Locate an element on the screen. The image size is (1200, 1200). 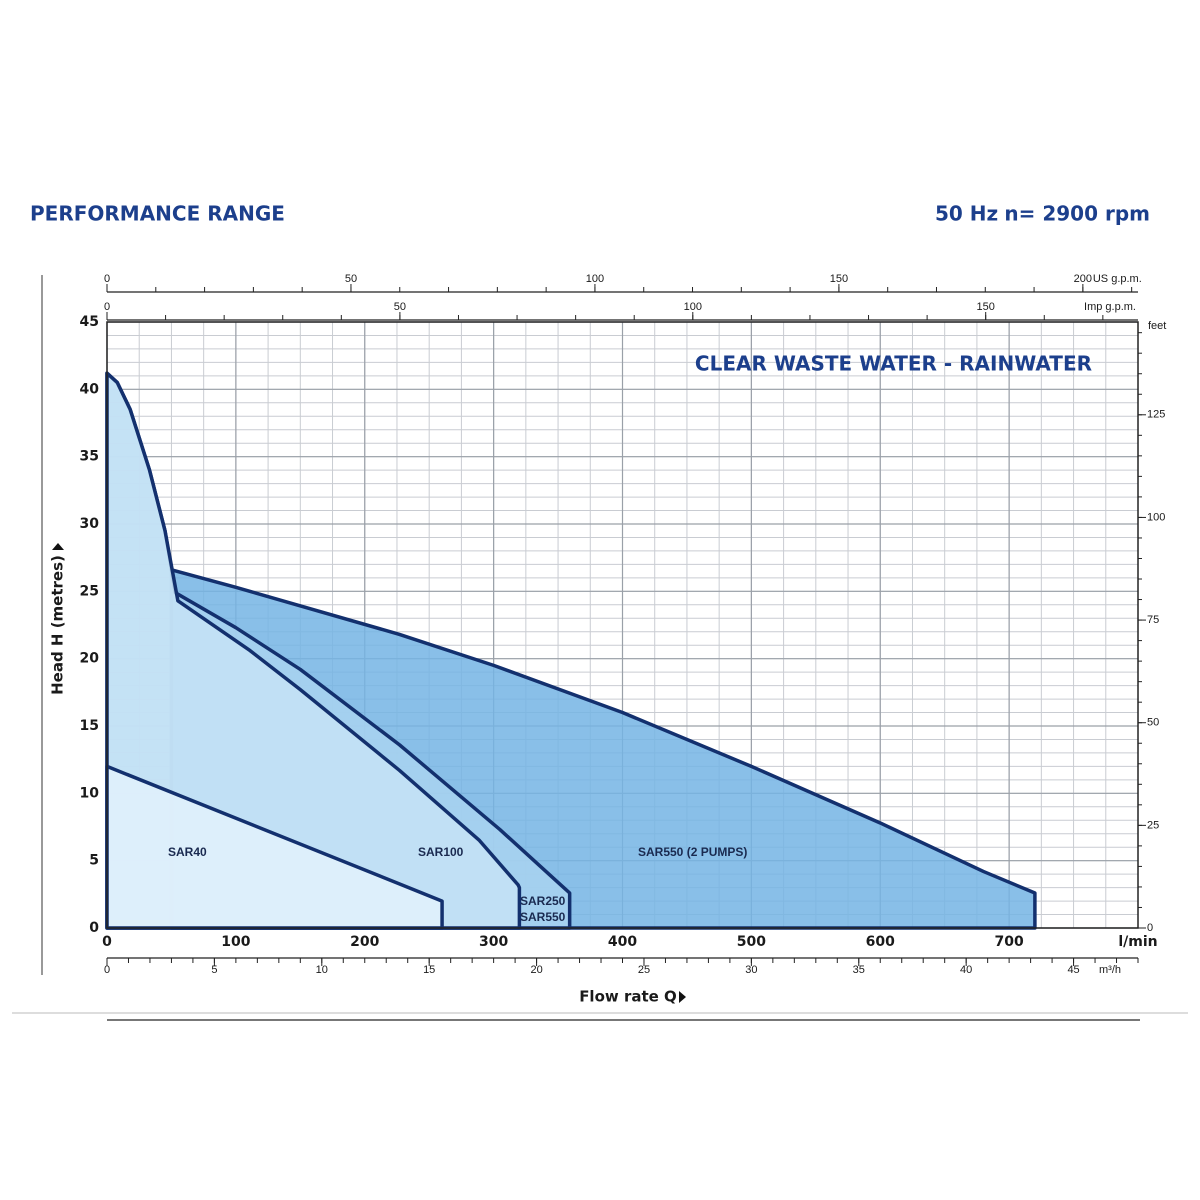
y2-tick-label: 125 is located at coordinates (1156, 415).